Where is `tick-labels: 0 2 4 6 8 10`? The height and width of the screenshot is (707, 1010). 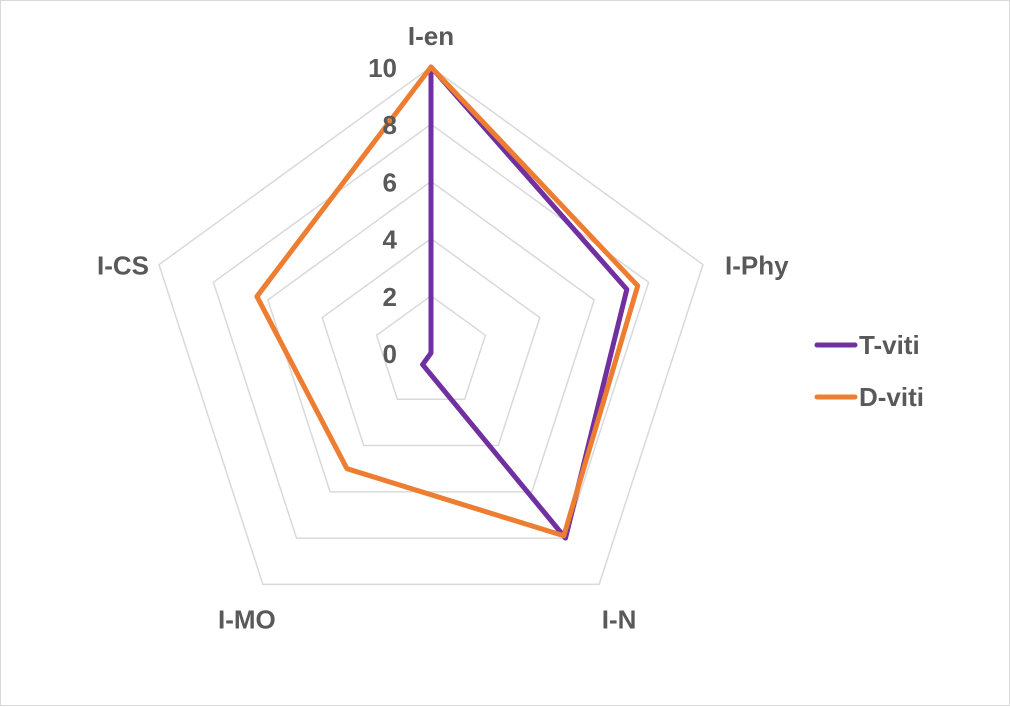 tick-labels: 0 2 4 6 8 10 is located at coordinates (382, 211).